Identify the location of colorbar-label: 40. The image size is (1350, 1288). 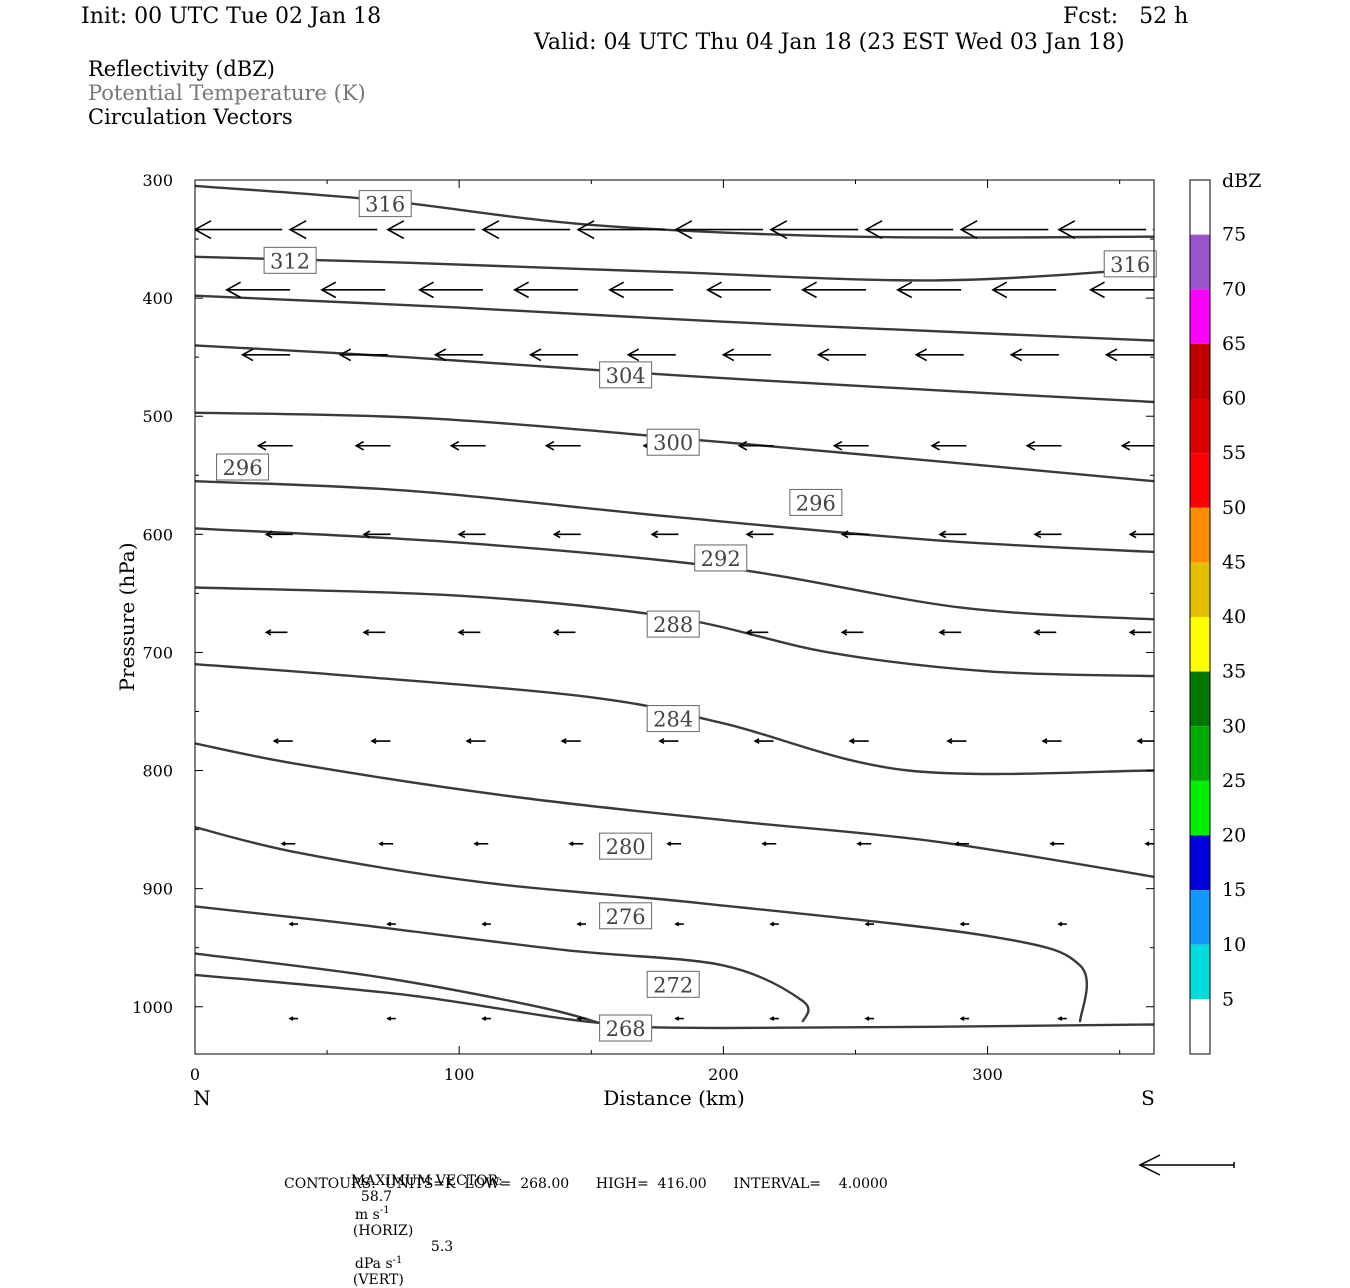
(1234, 617).